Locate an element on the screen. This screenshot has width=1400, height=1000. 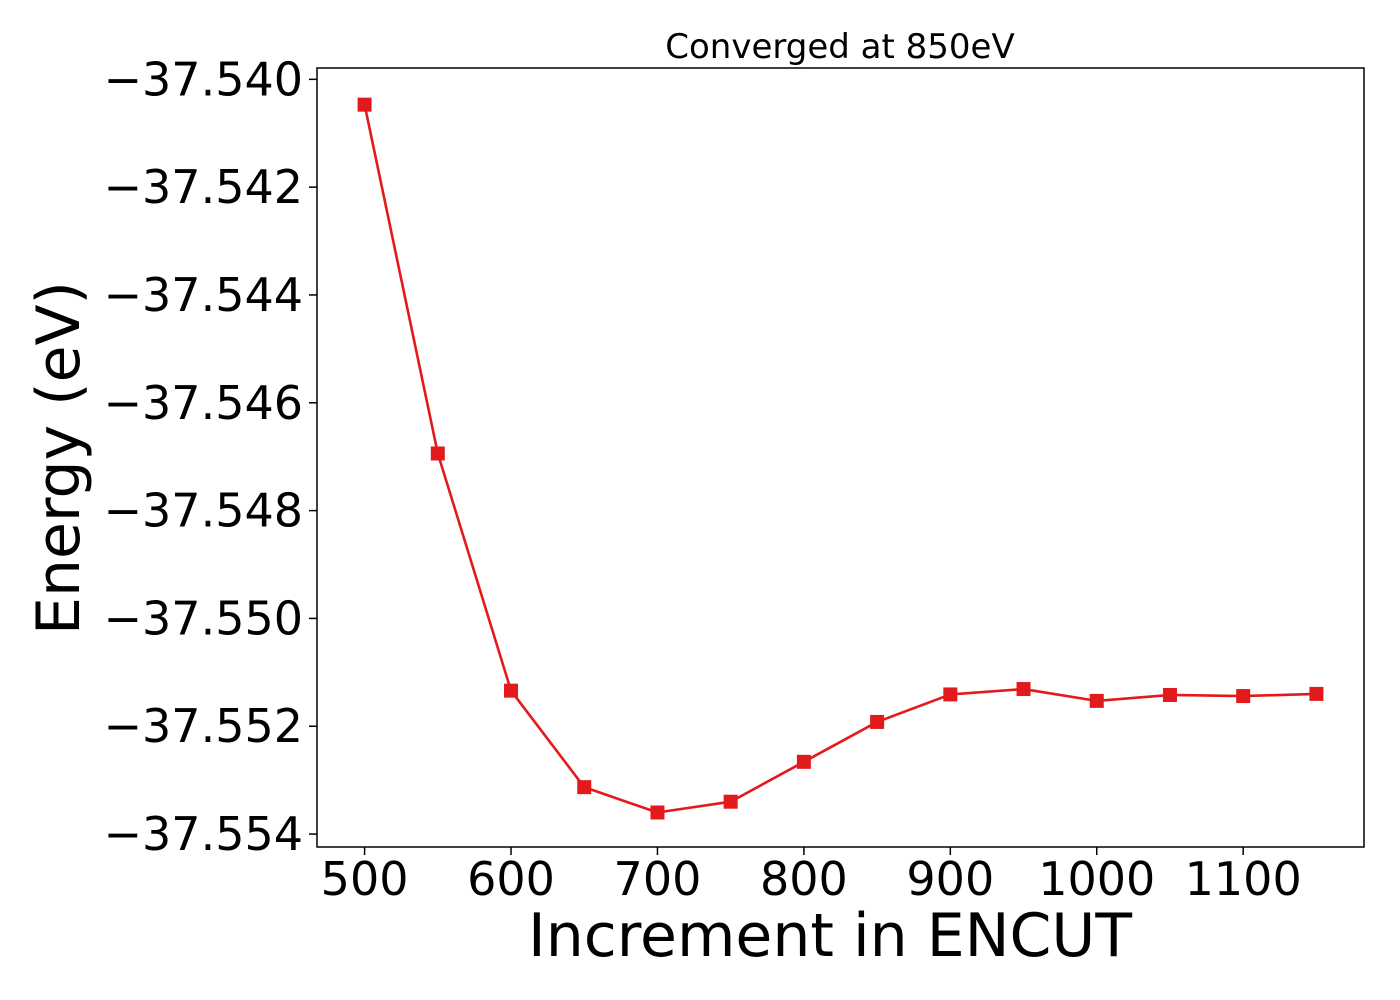
chart-title: Converged at 850eV is located at coordinates (839, 47).